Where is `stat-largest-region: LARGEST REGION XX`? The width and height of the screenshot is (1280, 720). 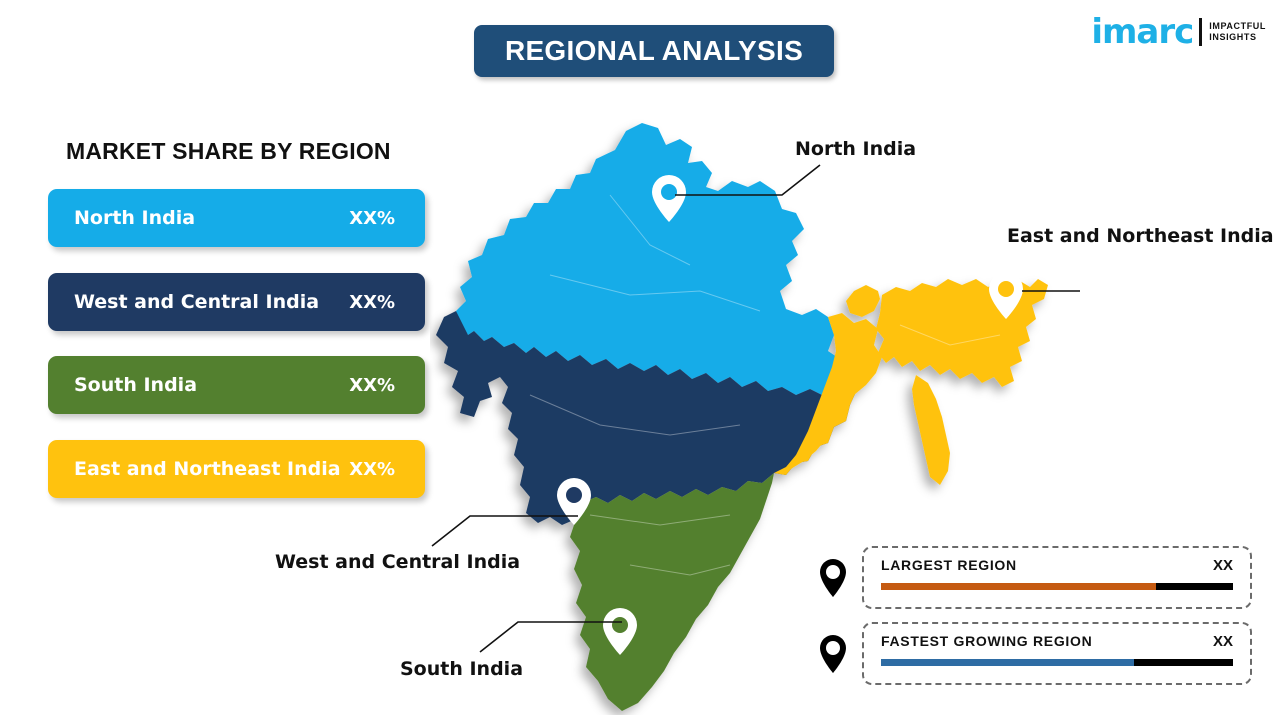
stat-largest-region: LARGEST REGION XX is located at coordinates (1035, 577).